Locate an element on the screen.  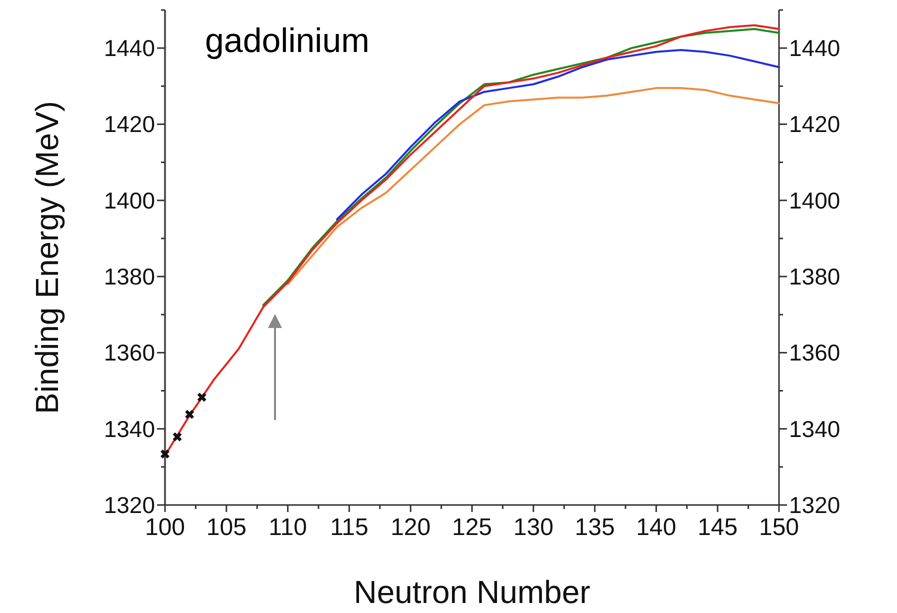
y-tick-label: 1340 is located at coordinates (129, 429).